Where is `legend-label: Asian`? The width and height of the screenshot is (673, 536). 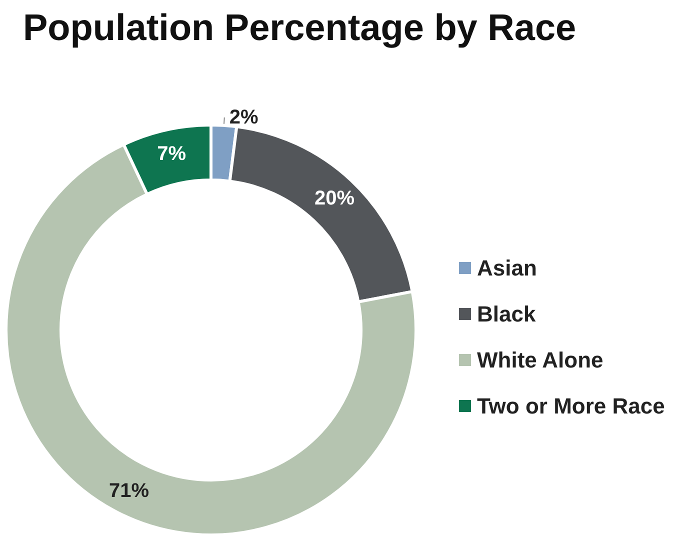 legend-label: Asian is located at coordinates (507, 268).